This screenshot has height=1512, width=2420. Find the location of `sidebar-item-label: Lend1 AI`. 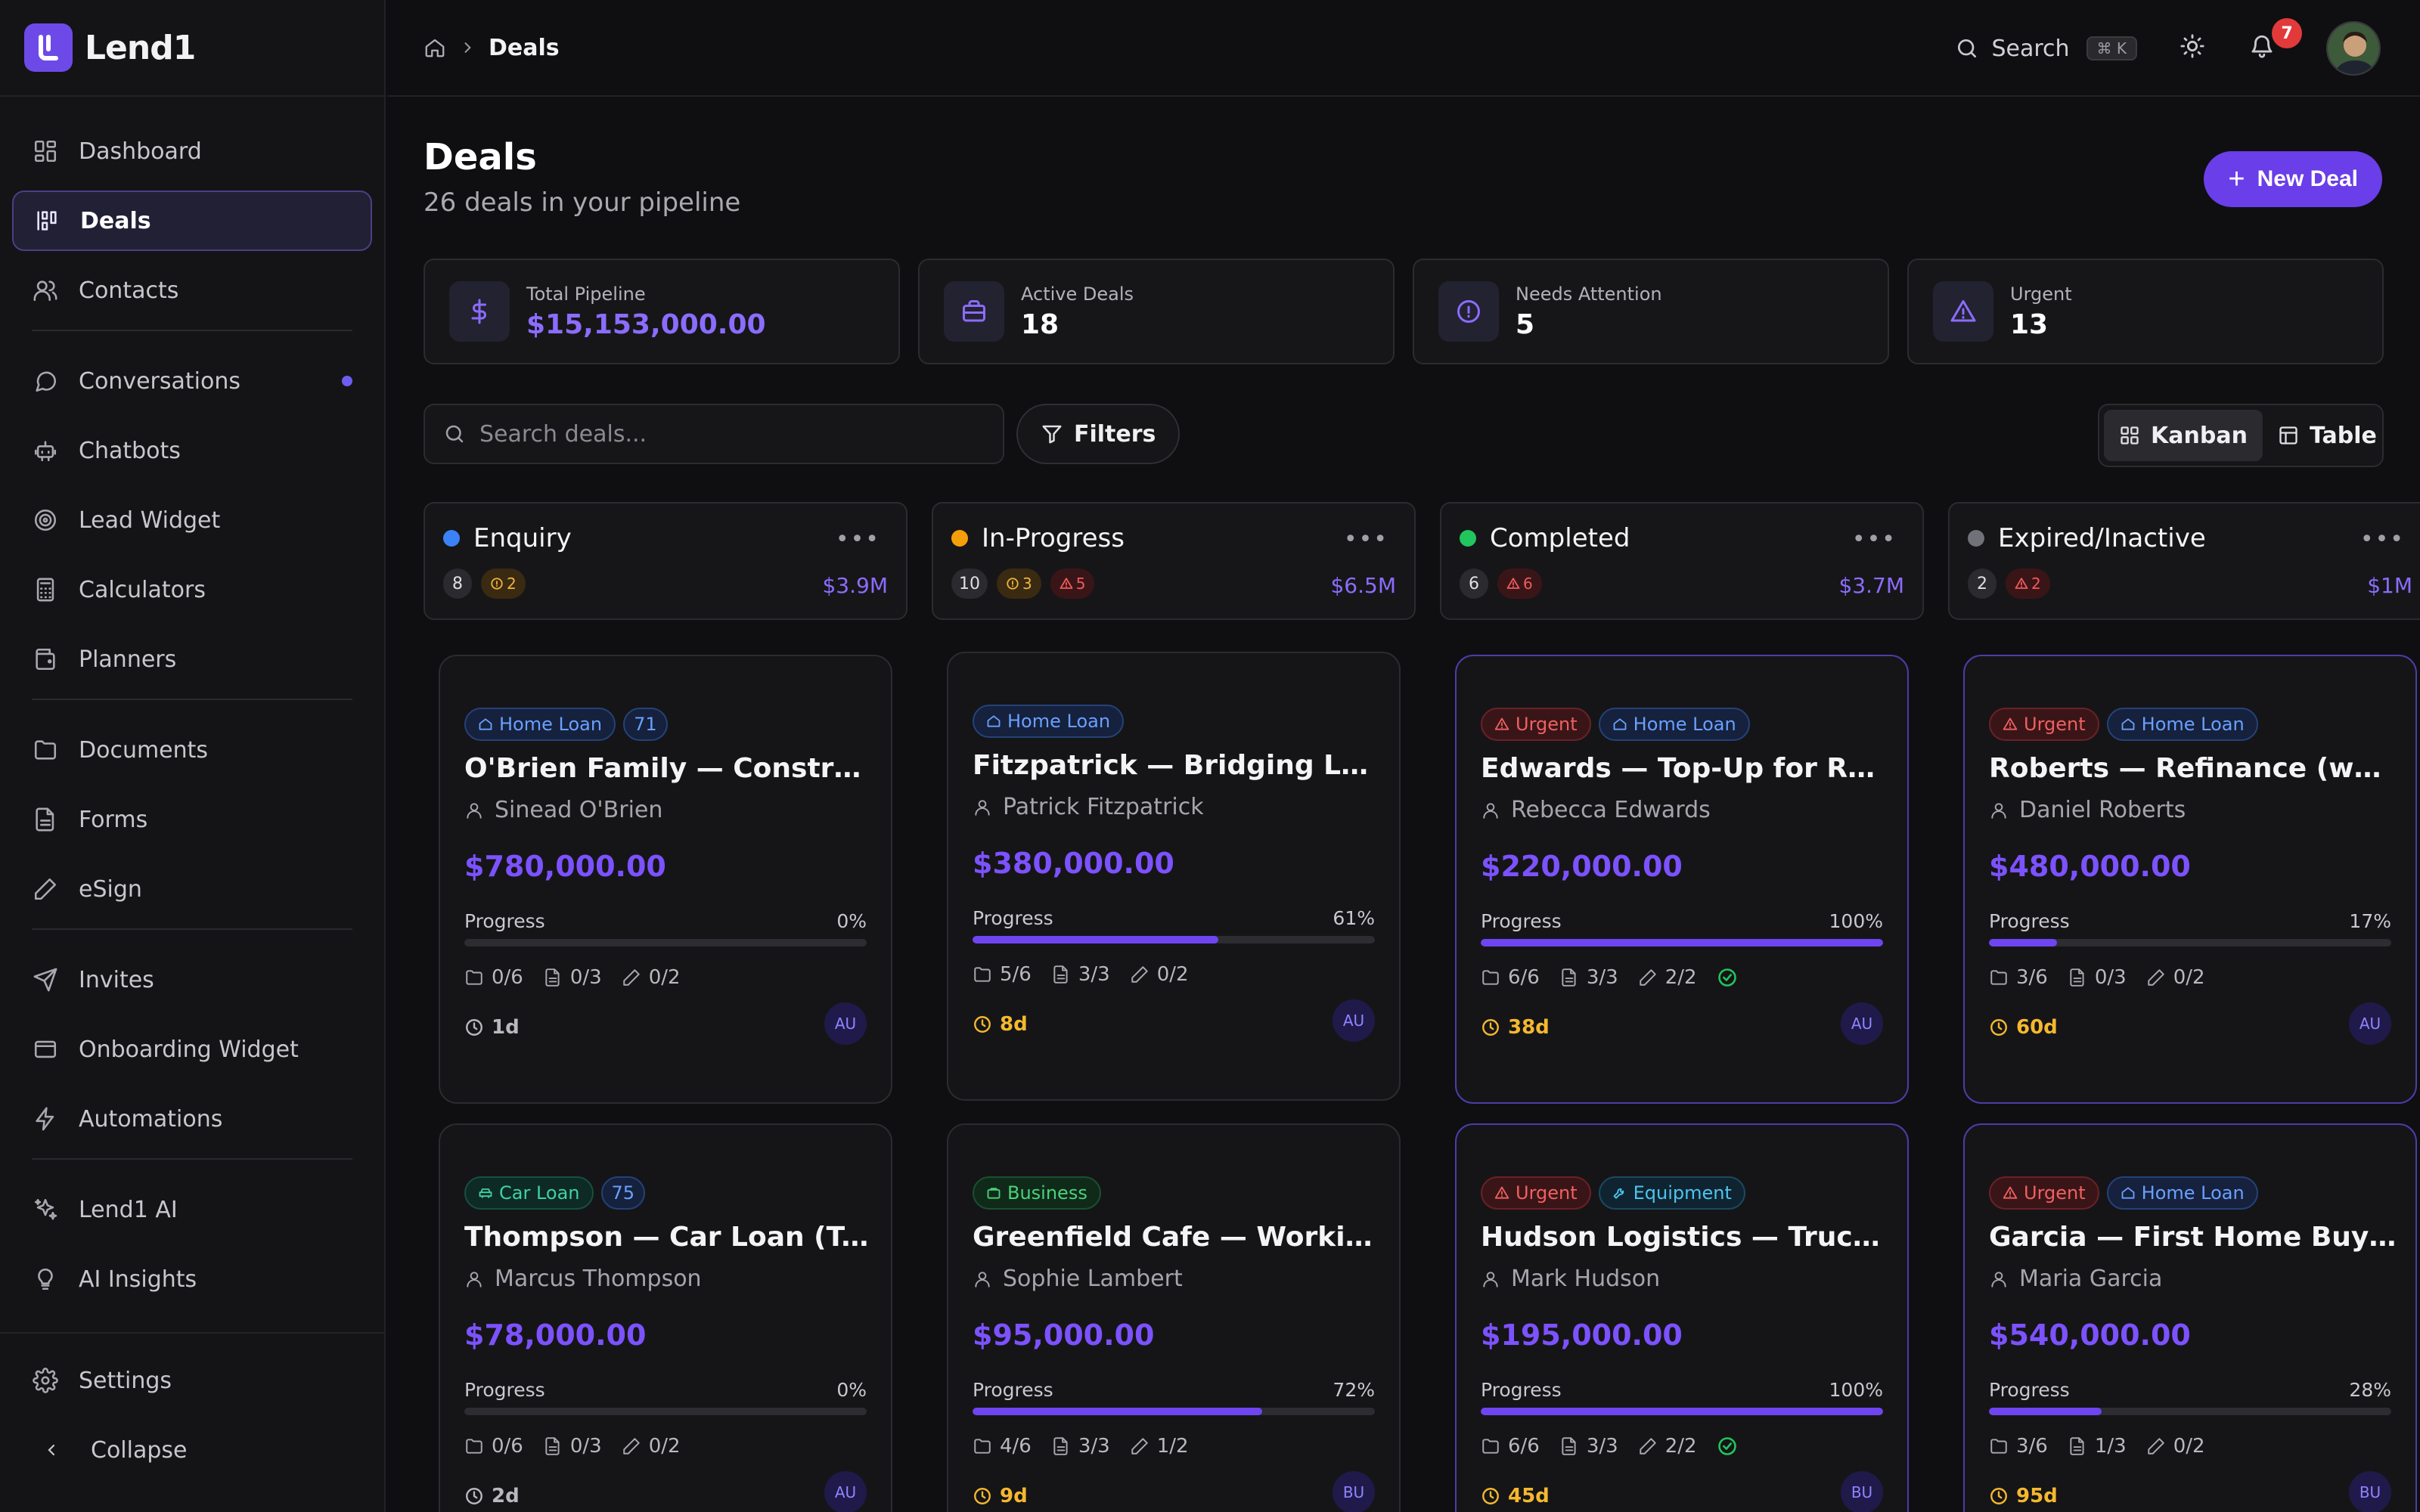

sidebar-item-label: Lend1 AI is located at coordinates (128, 1209).